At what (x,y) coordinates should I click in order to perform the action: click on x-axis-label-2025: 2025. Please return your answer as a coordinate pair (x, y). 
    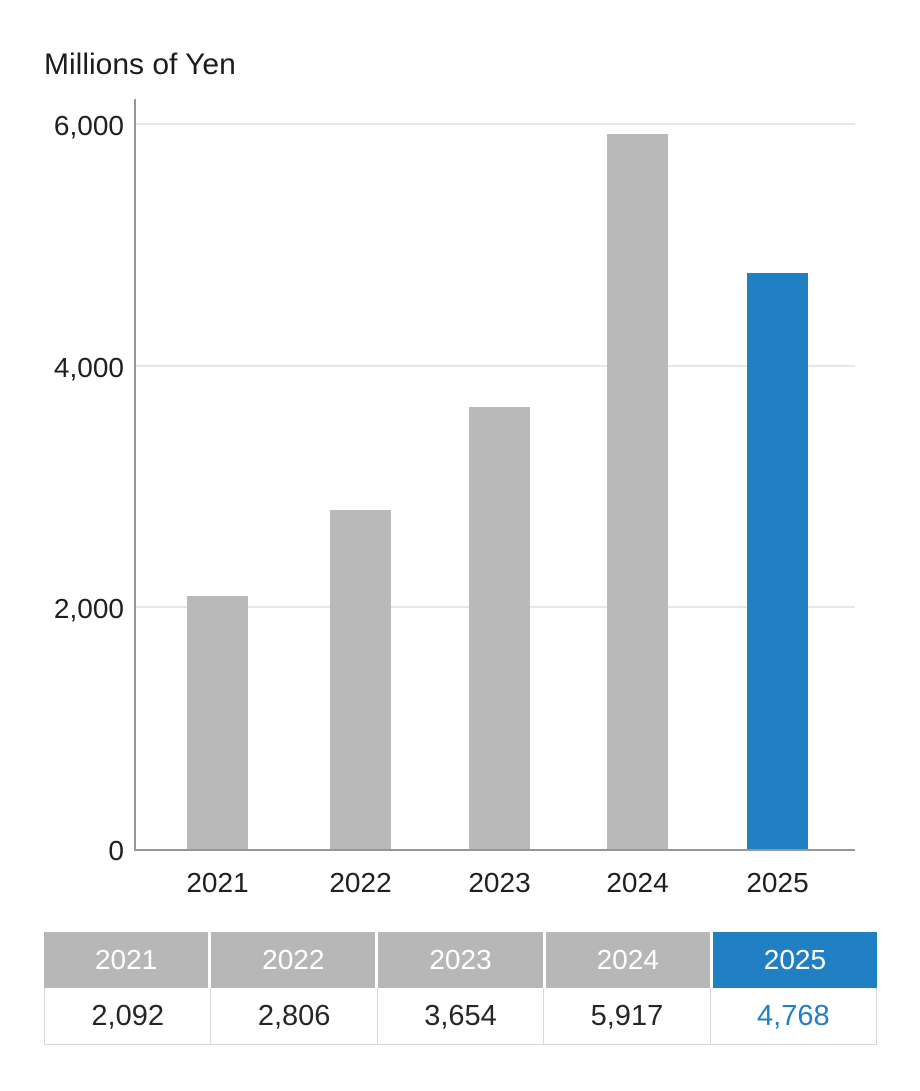
    Looking at the image, I should click on (777, 882).